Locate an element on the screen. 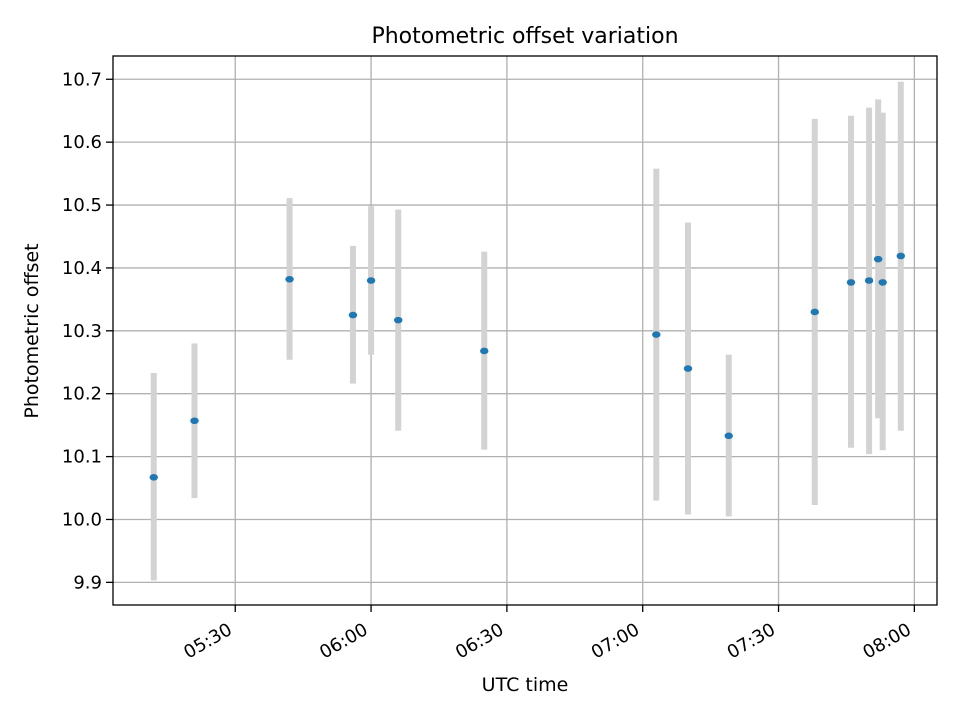  chart-title: Photometric offset variation is located at coordinates (524, 36).